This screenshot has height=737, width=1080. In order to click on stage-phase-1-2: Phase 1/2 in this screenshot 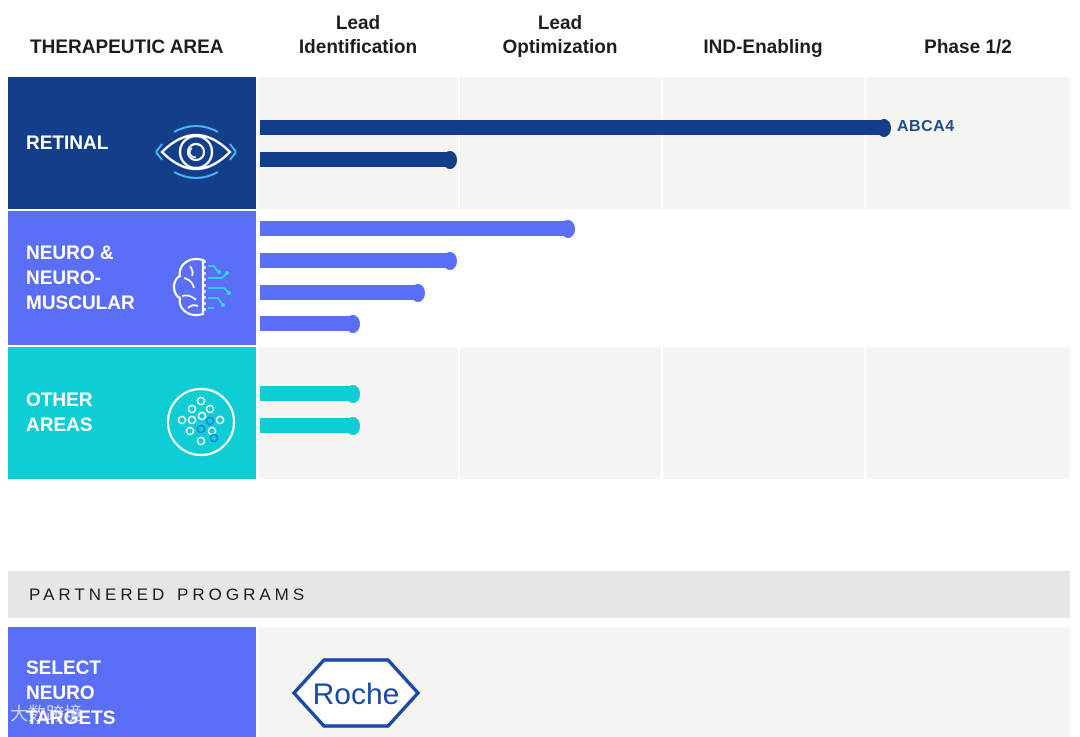, I will do `click(968, 47)`.